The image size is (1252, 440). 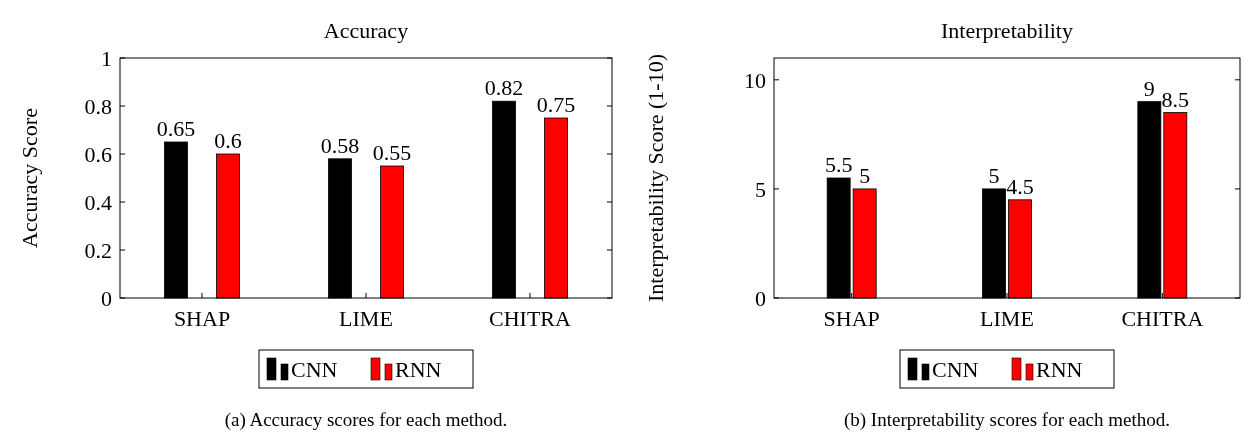 What do you see at coordinates (228, 140) in the screenshot?
I see `data-label: 0.6` at bounding box center [228, 140].